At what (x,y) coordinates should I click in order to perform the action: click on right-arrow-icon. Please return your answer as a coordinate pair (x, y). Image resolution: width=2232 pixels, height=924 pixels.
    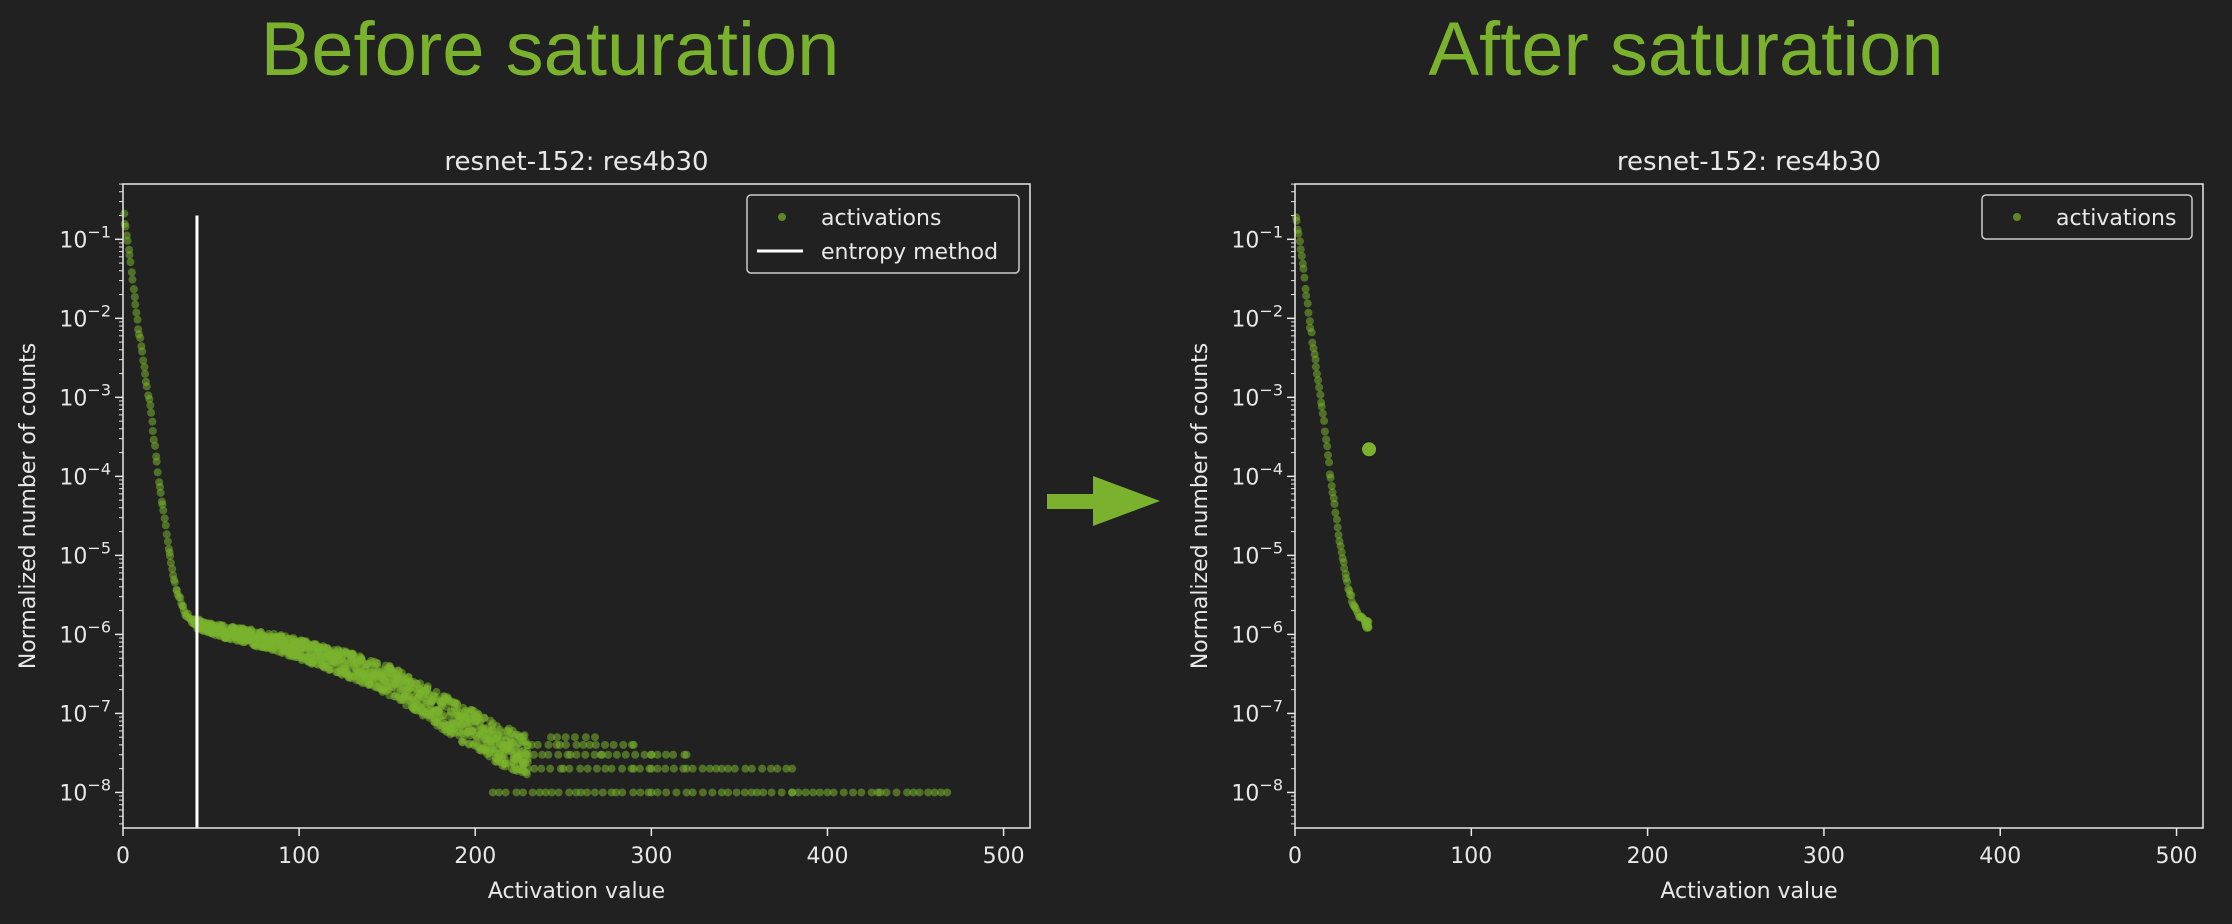
    Looking at the image, I should click on (1103, 501).